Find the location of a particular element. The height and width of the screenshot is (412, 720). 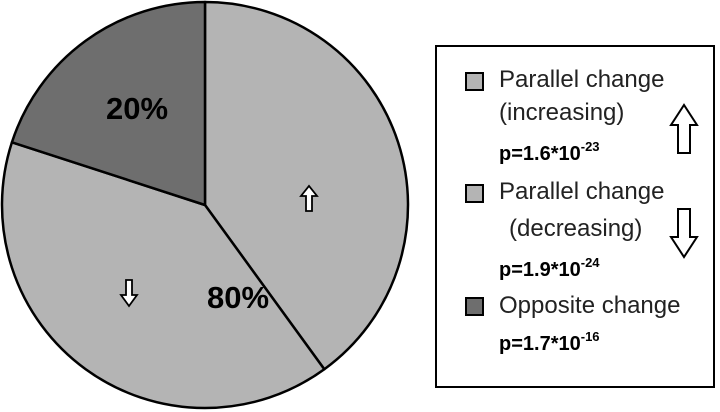

slice-opposite is located at coordinates (108, 103).